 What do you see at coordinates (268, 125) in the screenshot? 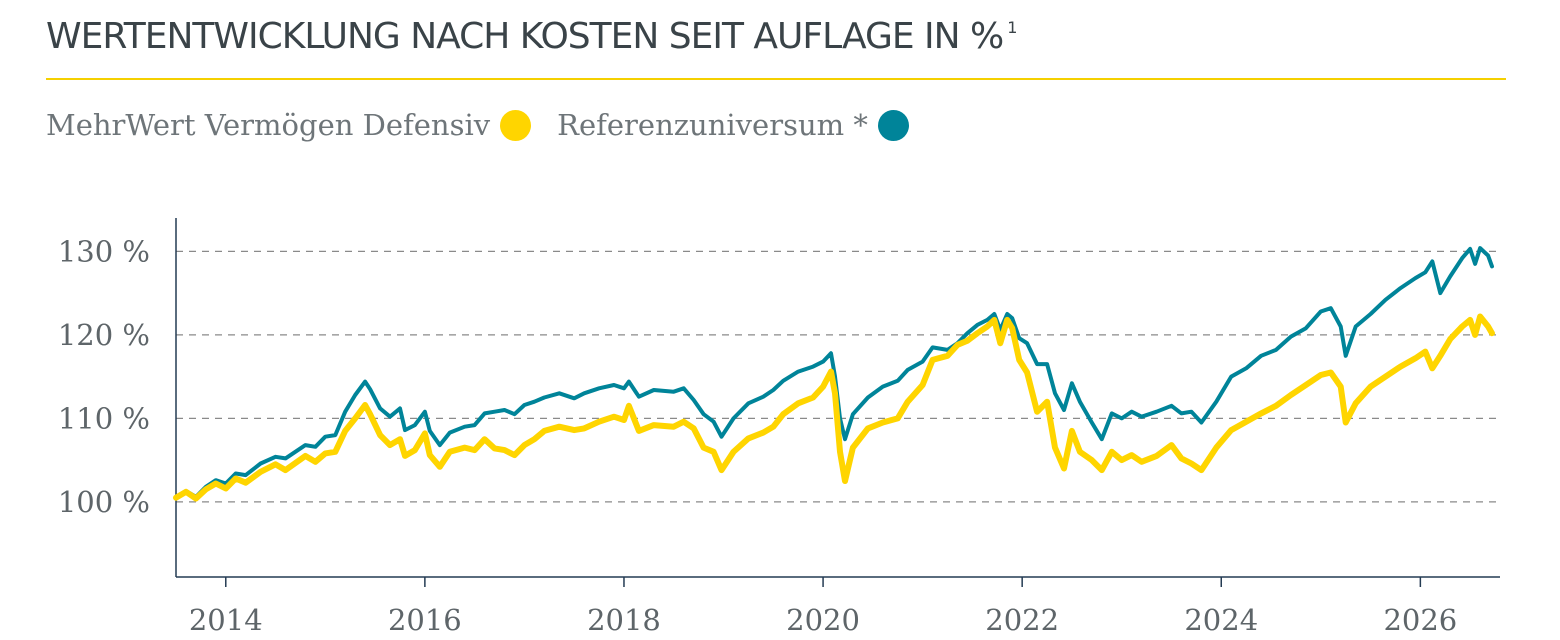
I see `legend-label-fund: MehrWert Vermögen Defensiv` at bounding box center [268, 125].